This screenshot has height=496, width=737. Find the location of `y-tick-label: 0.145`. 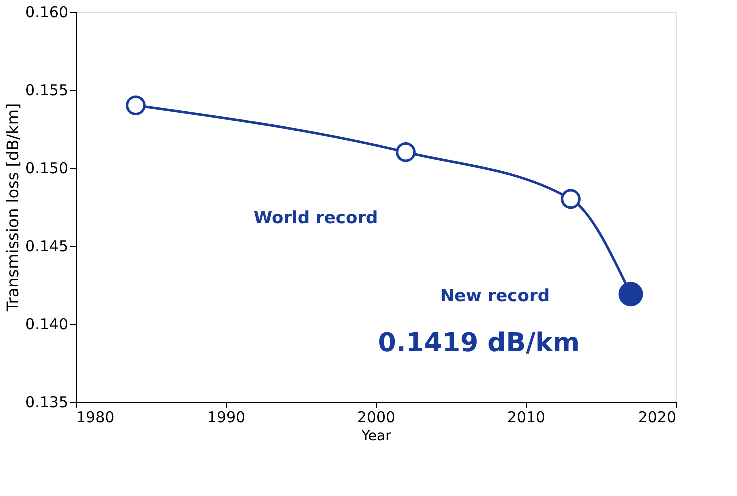

y-tick-label: 0.145 is located at coordinates (47, 247).